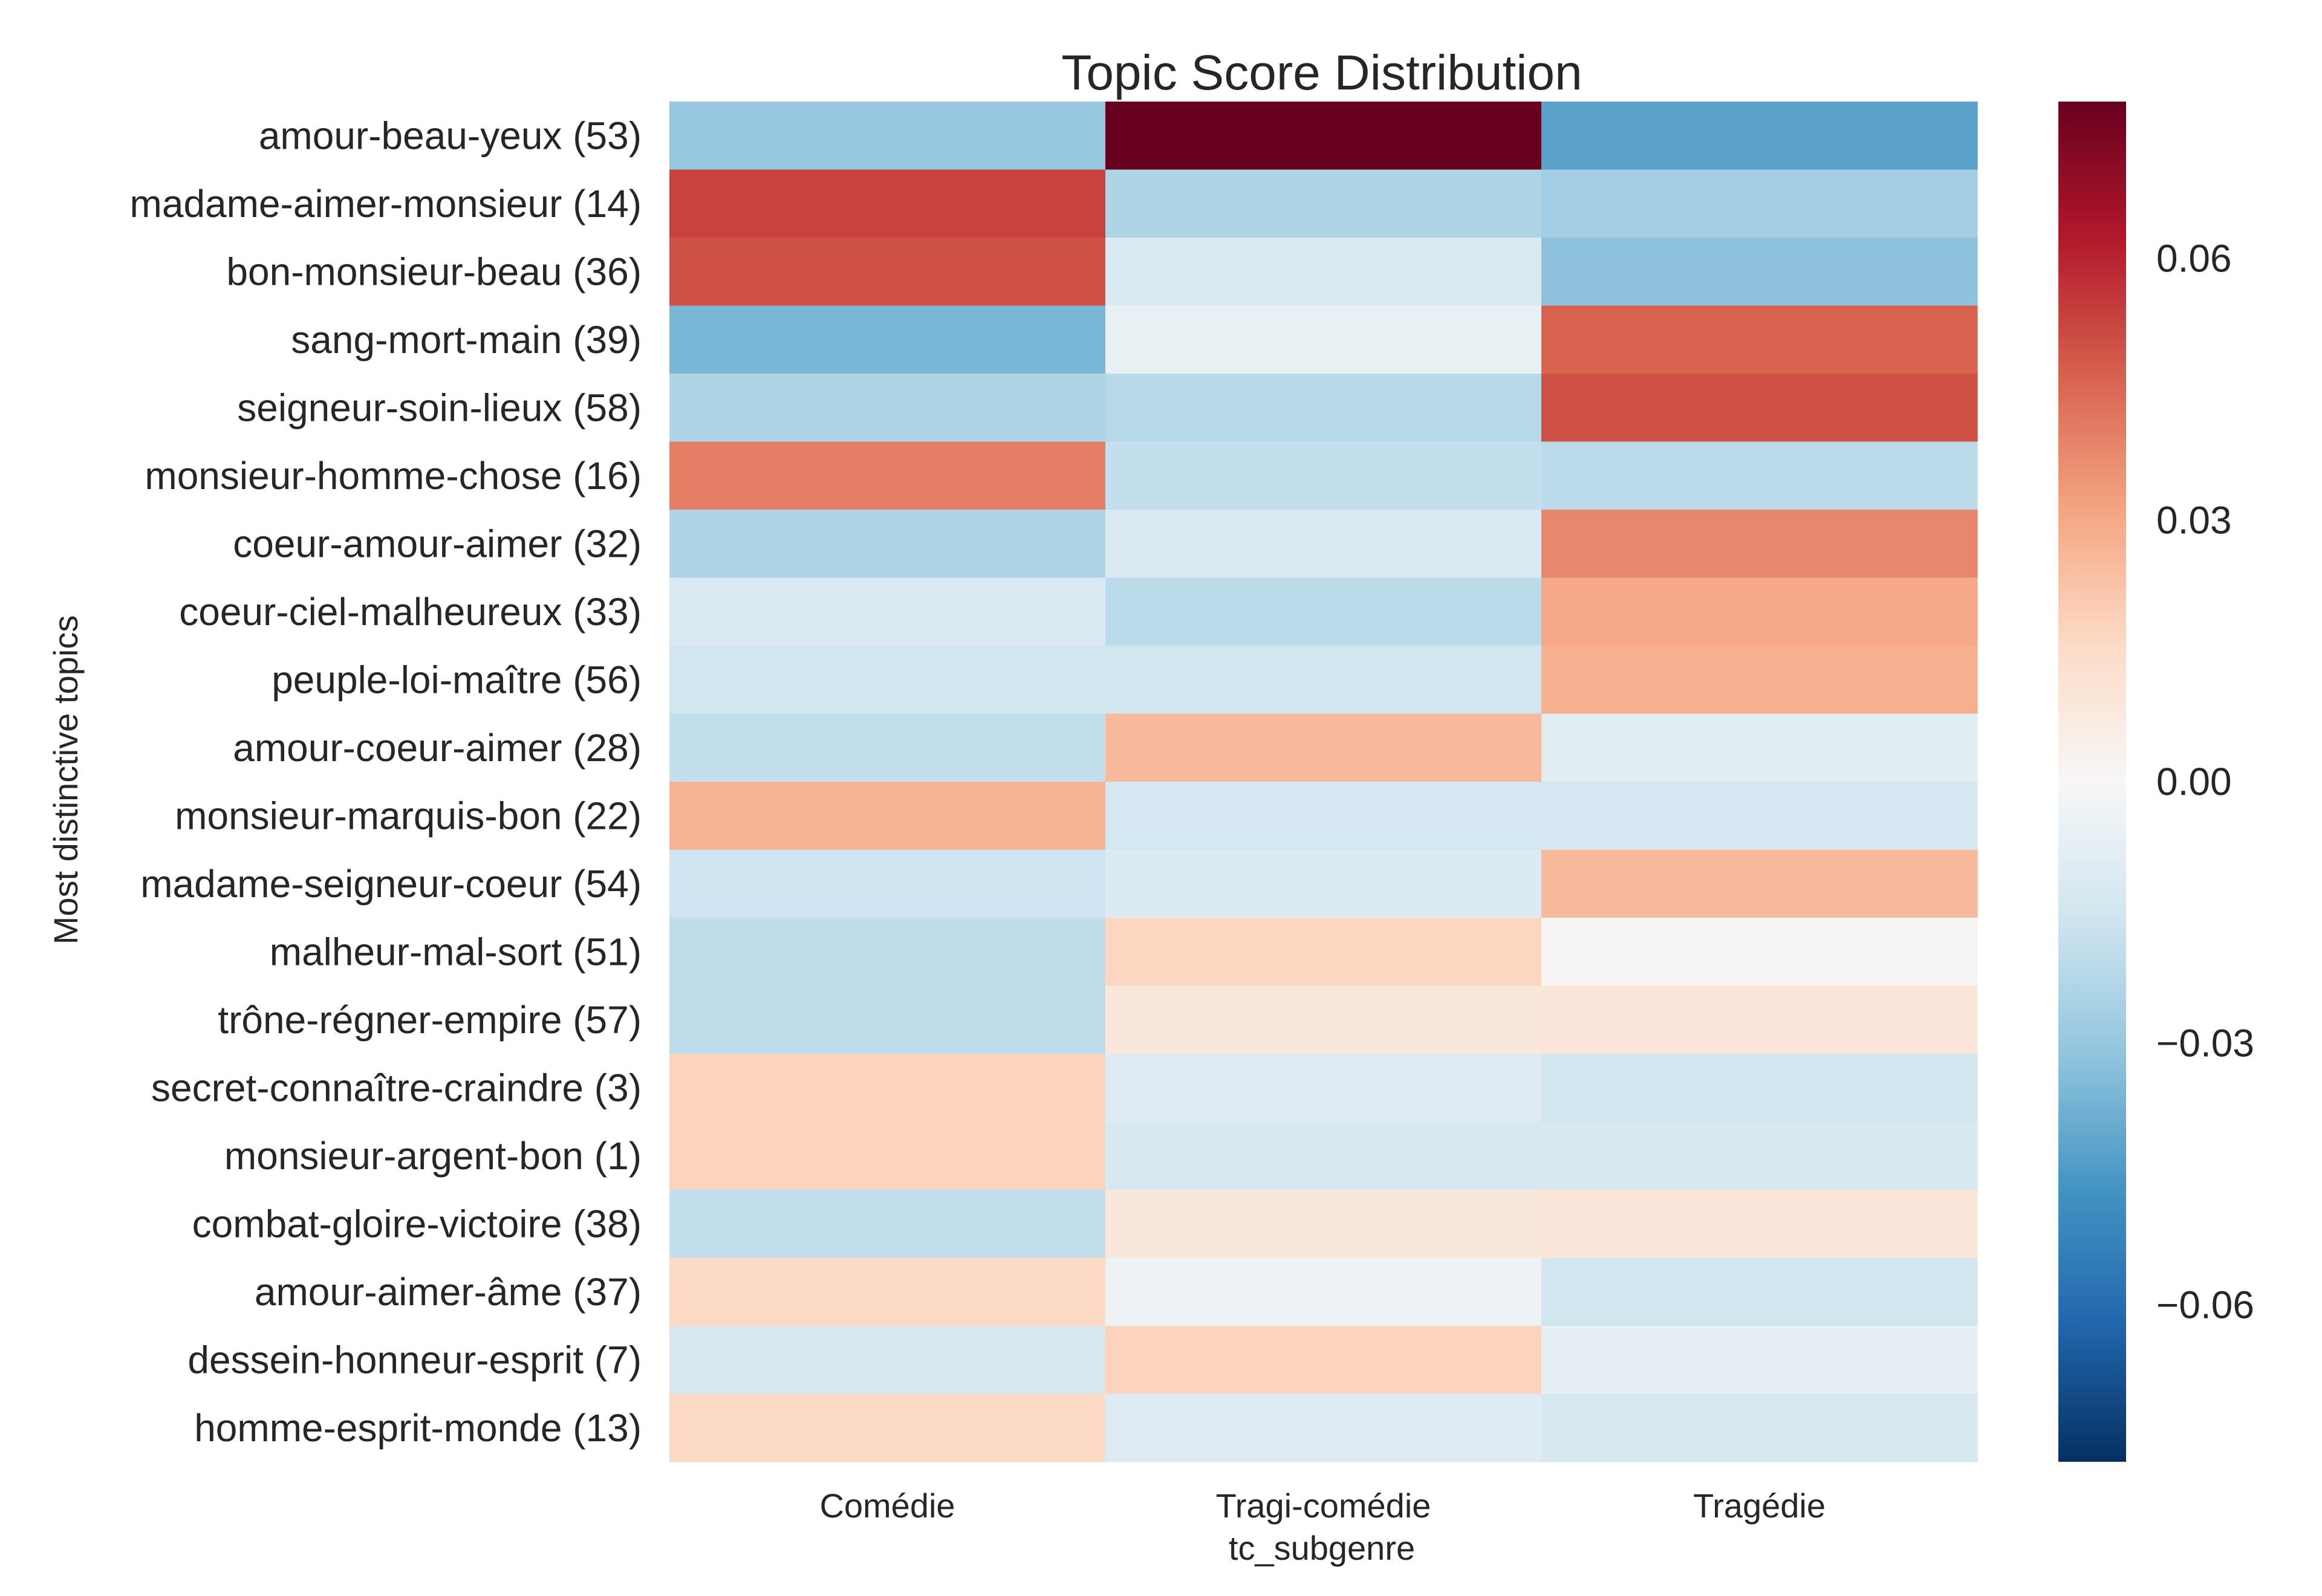  I want to click on y-axis-label: Most distinctive topics, so click(66, 780).